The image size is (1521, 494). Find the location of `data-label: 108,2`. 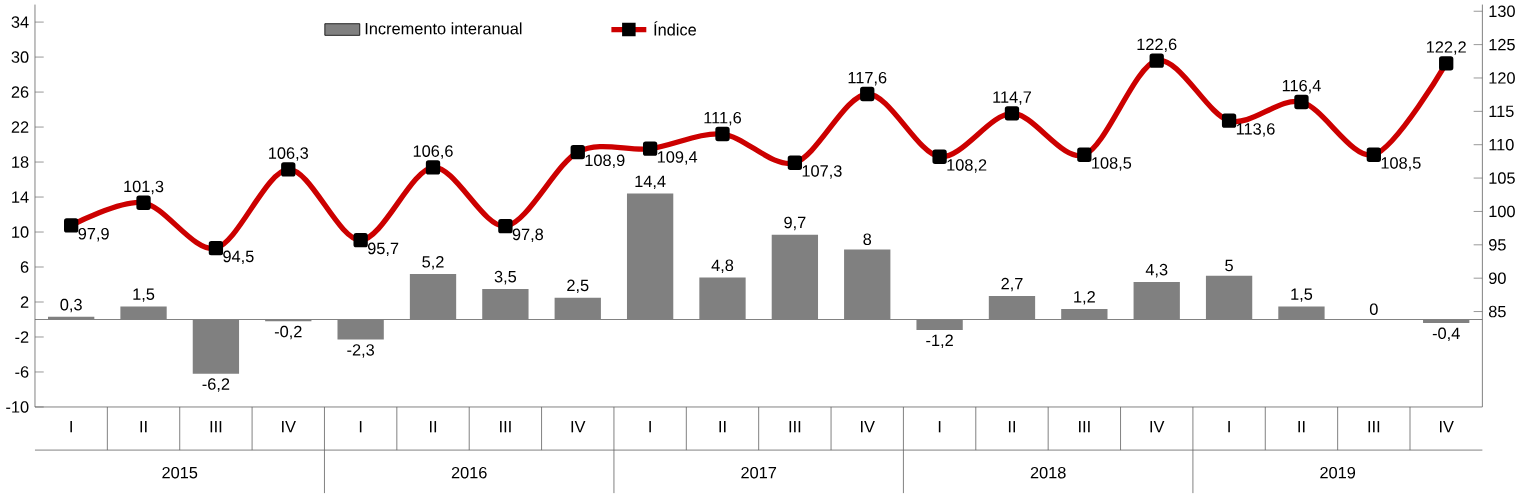

data-label: 108,2 is located at coordinates (967, 166).